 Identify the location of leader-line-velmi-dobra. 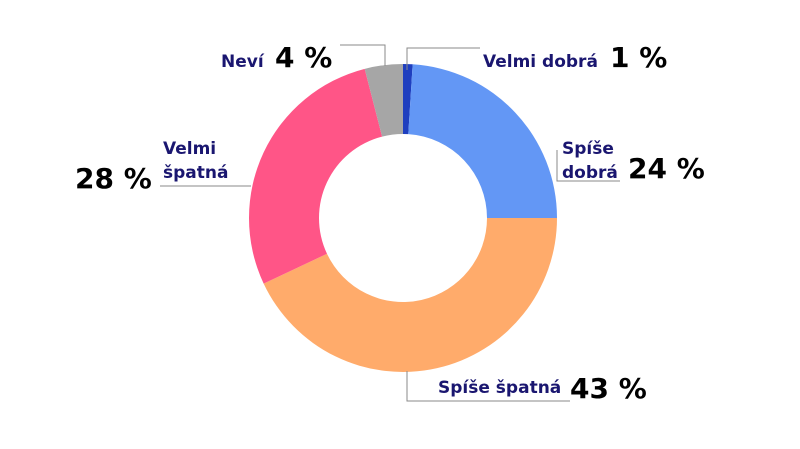
(443, 58).